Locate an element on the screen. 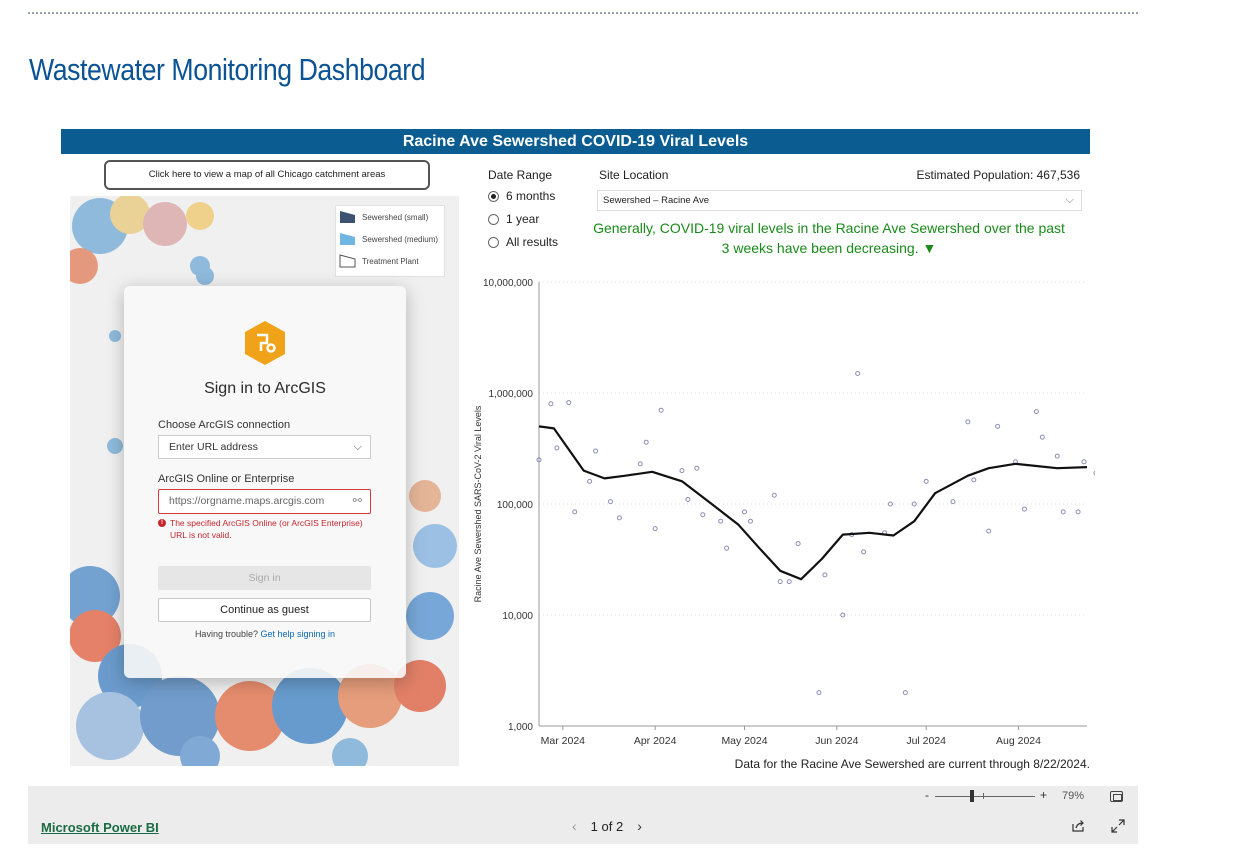 Image resolution: width=1240 pixels, height=868 pixels. error-icon: ! is located at coordinates (162, 523).